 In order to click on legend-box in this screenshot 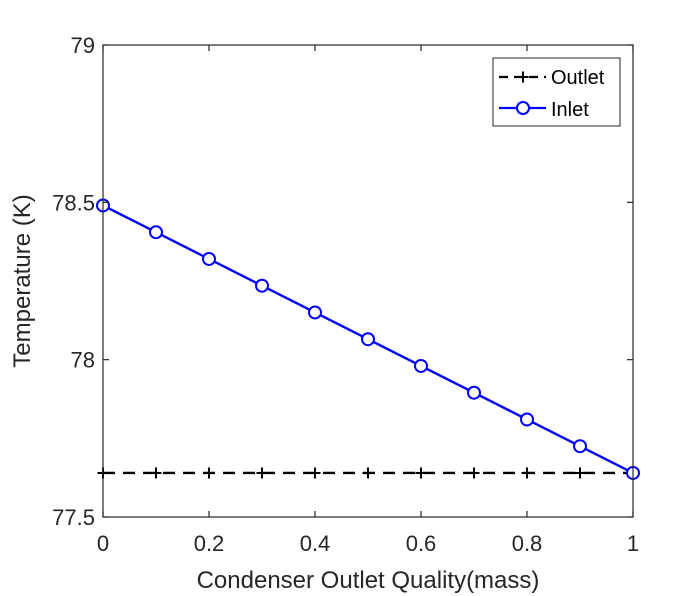, I will do `click(556, 92)`.